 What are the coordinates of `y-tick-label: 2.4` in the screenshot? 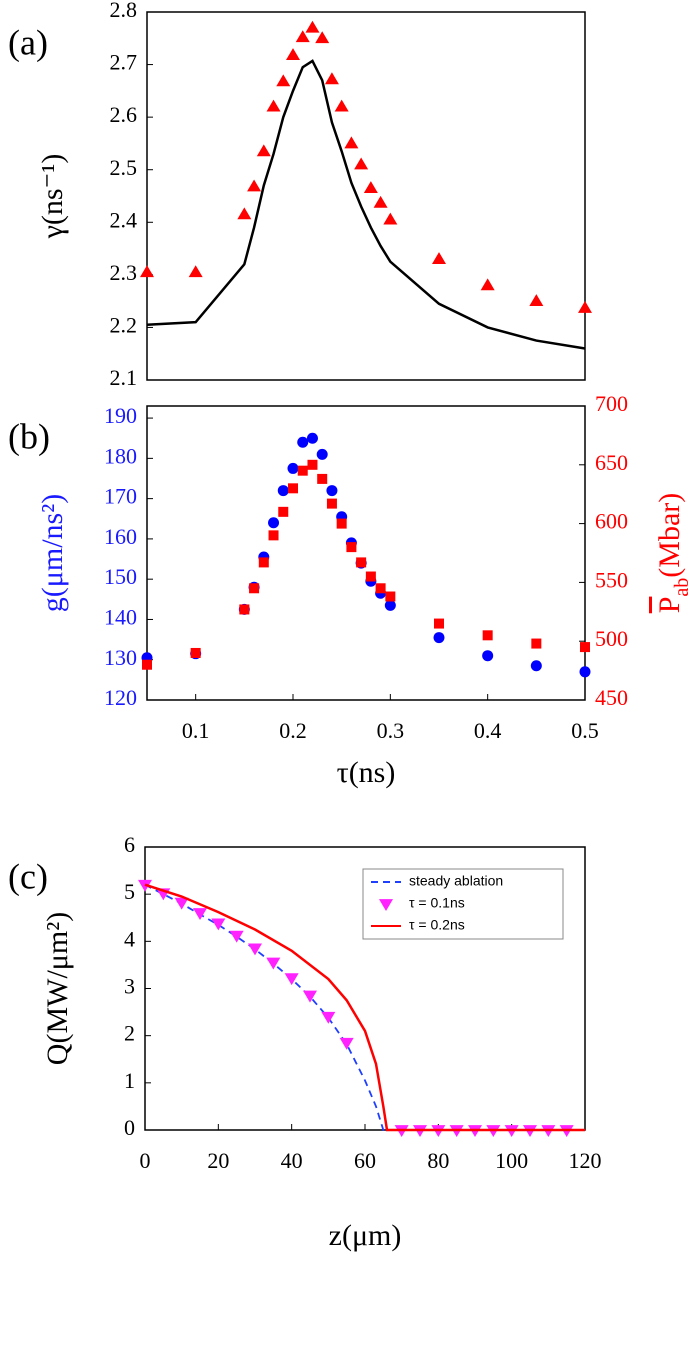 It's located at (124, 219).